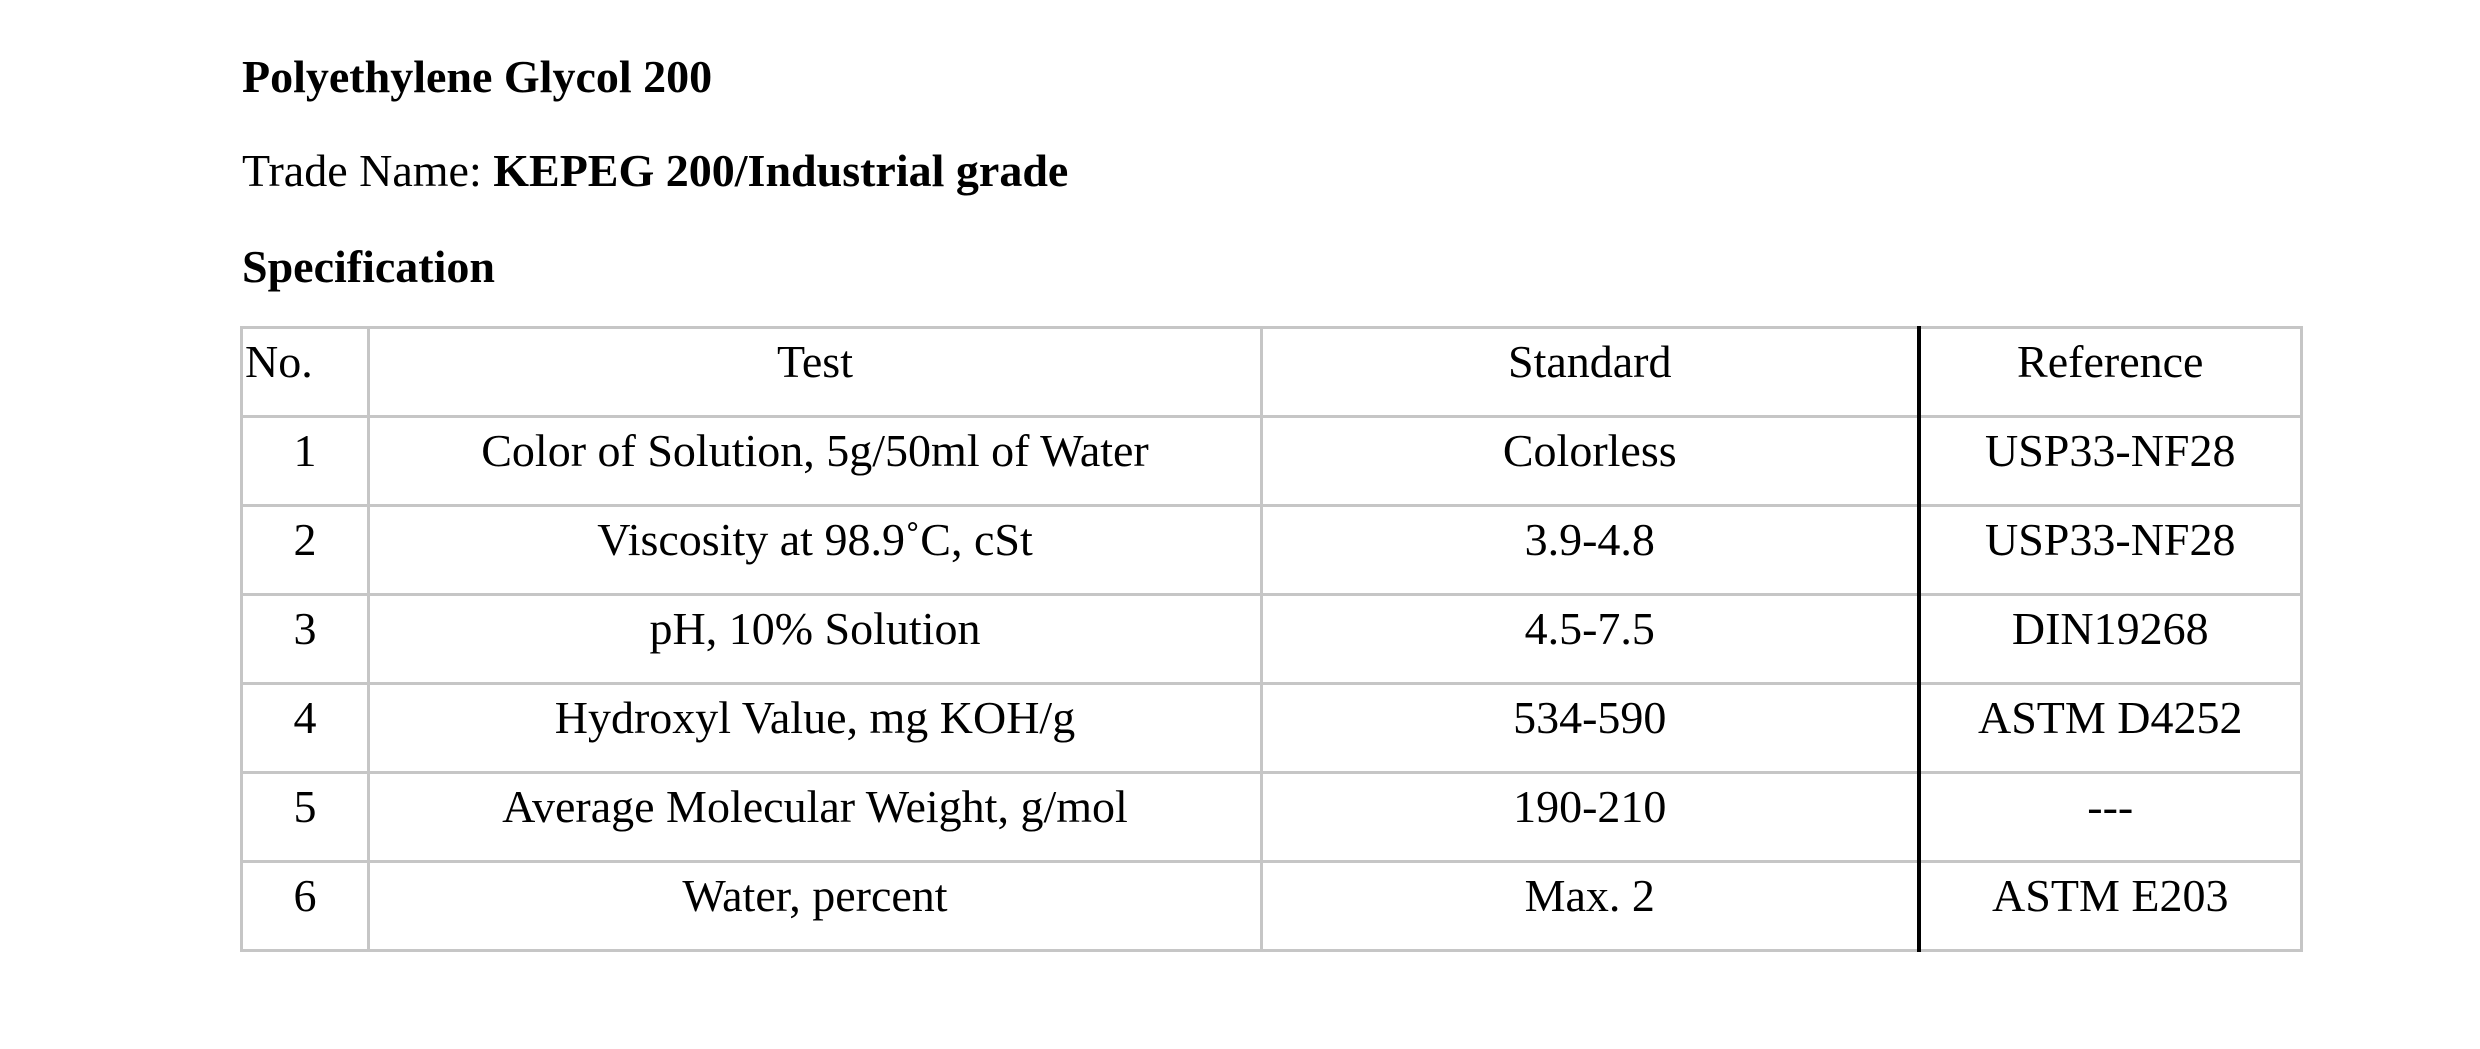 This screenshot has height=1049, width=2480. I want to click on table-row: 6 Water, percent Max. 2 ASTM E203, so click(1271, 906).